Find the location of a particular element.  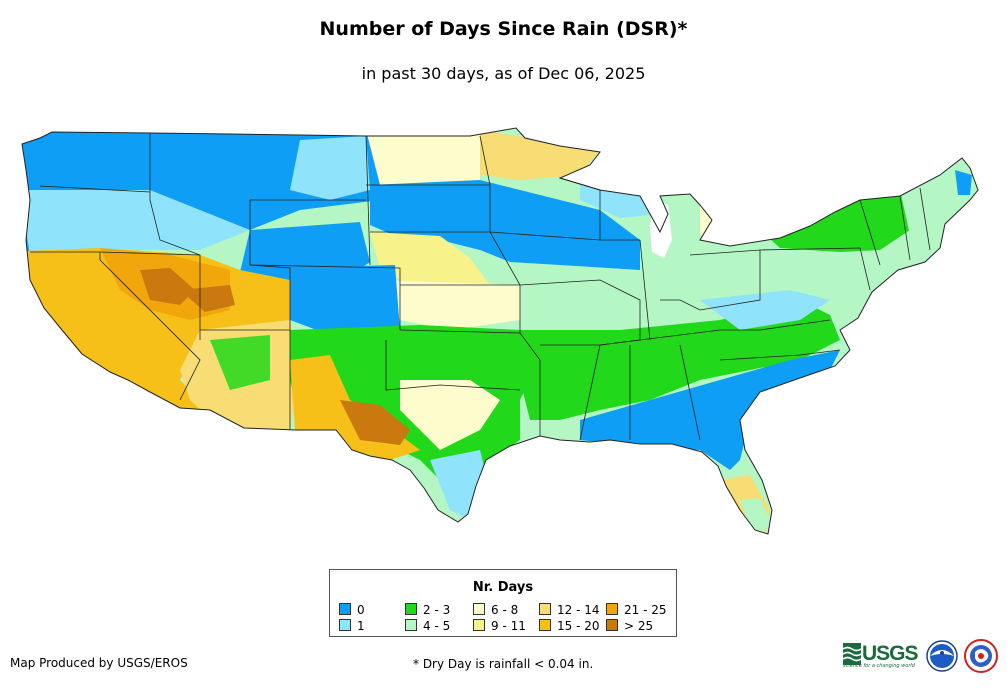

legend-label: 4 - 5 is located at coordinates (437, 626).